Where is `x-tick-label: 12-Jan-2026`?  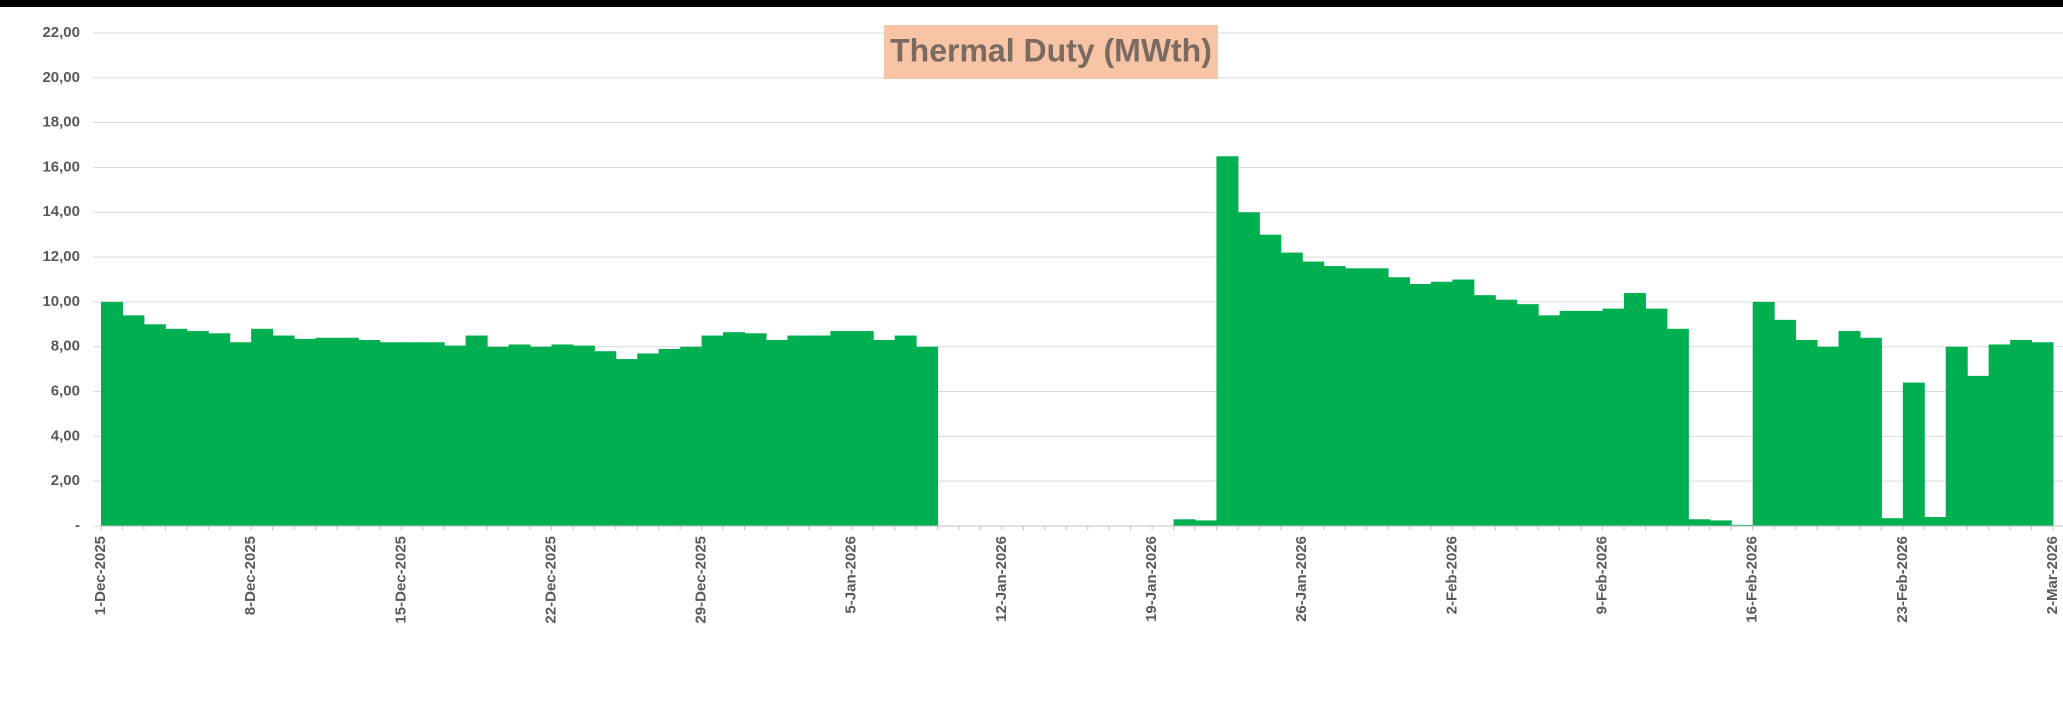
x-tick-label: 12-Jan-2026 is located at coordinates (1001, 579).